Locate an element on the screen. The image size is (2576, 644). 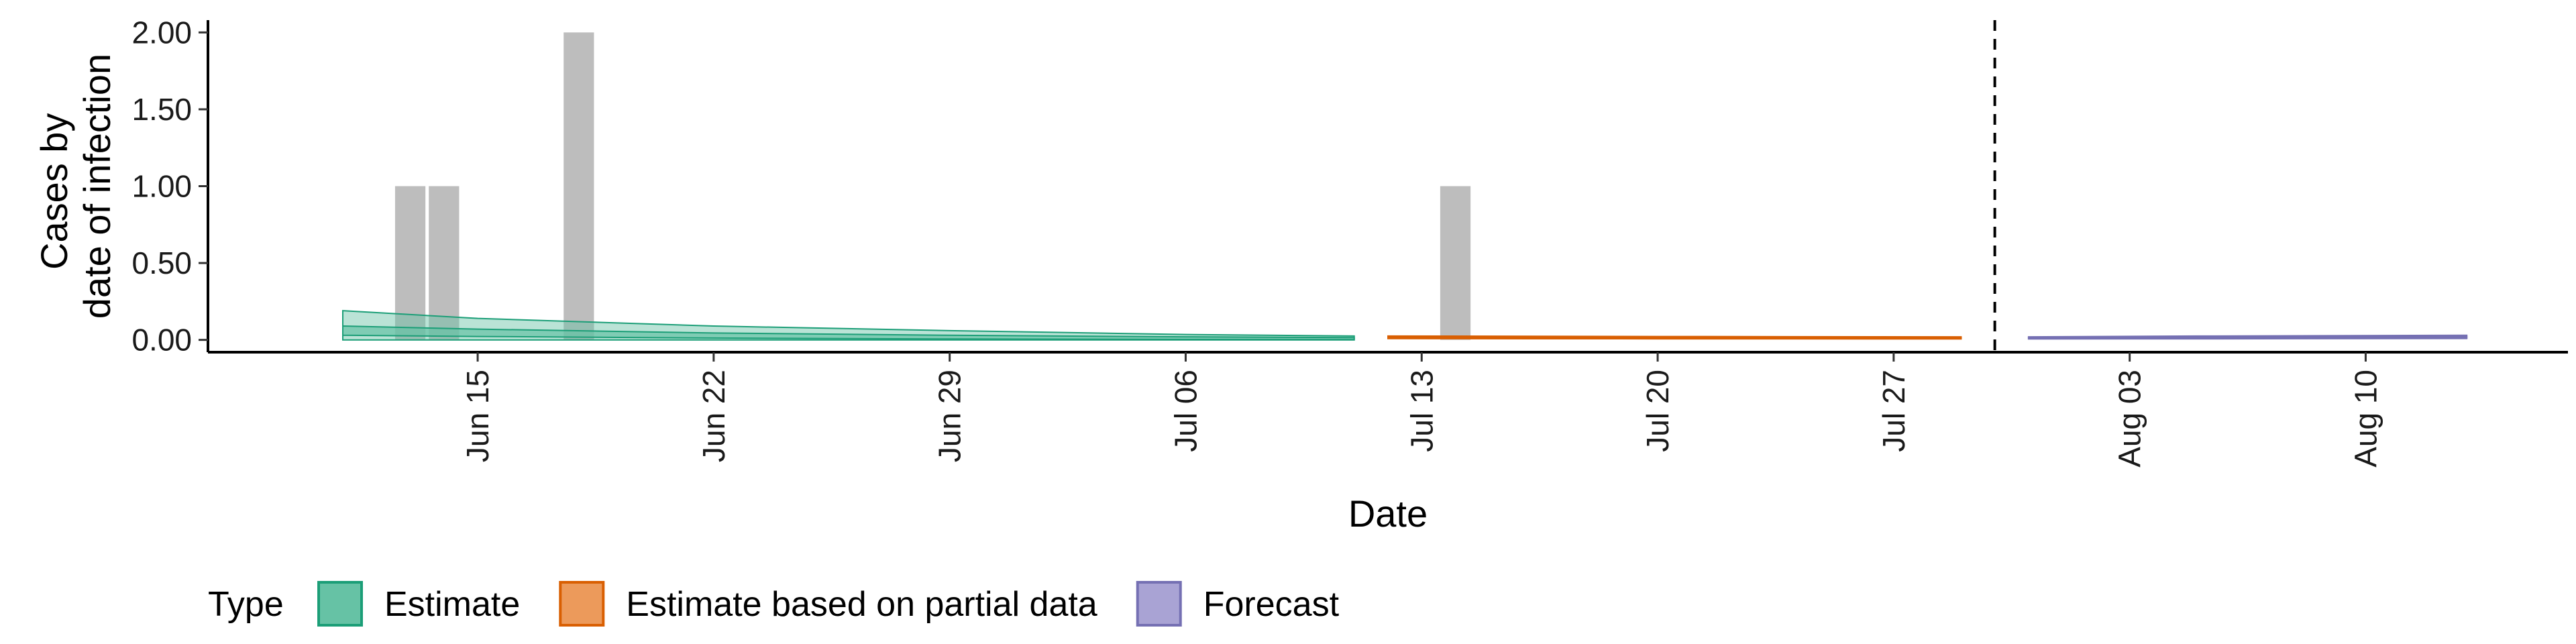
y-axis-title-line-1: Cases by is located at coordinates (54, 191).